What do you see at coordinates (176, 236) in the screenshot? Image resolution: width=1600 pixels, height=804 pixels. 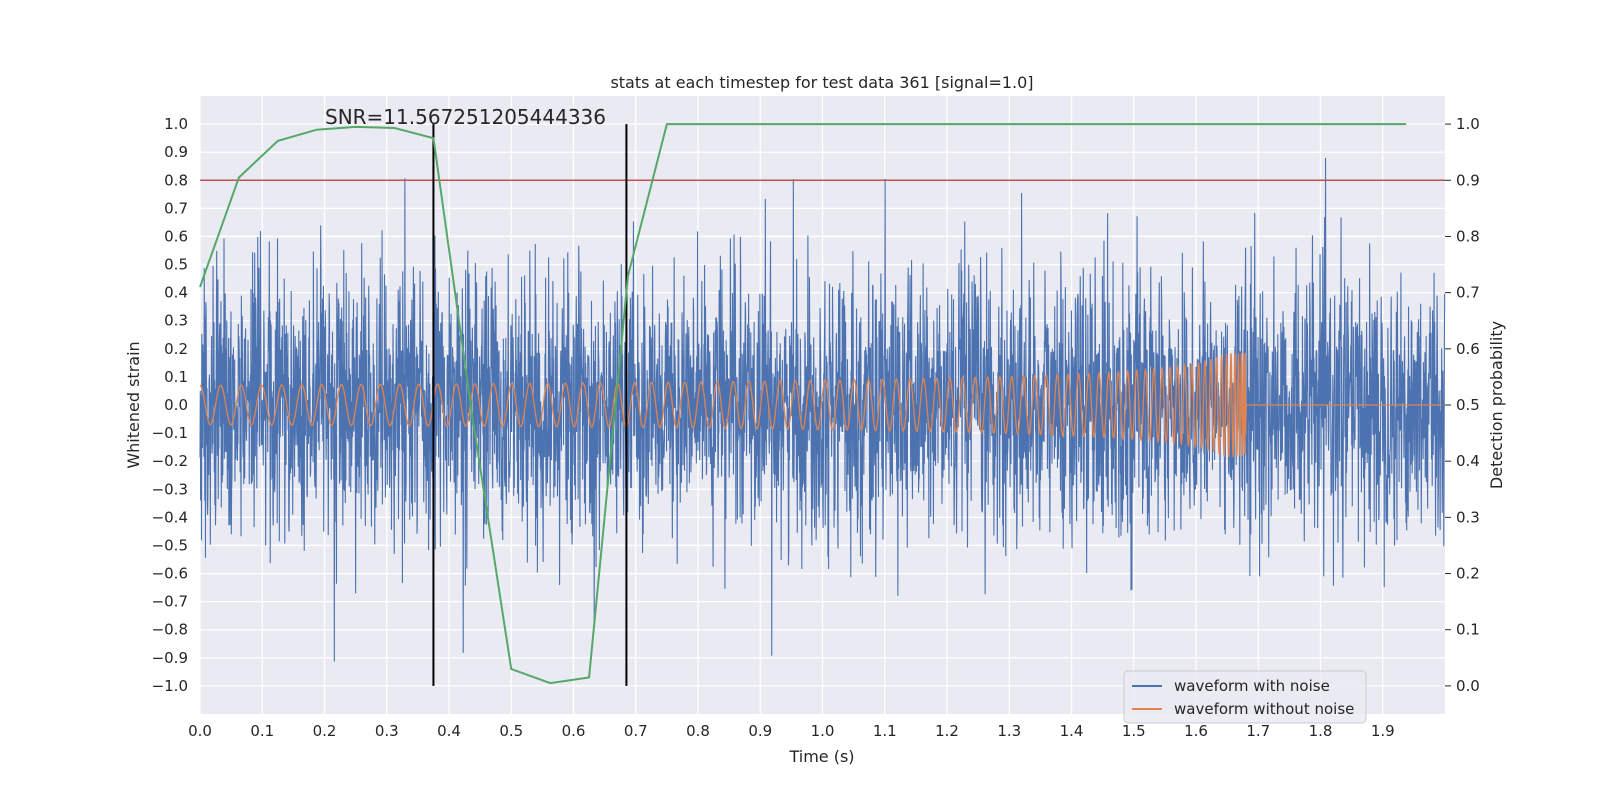 I see `y-left-tick-label: 0.6` at bounding box center [176, 236].